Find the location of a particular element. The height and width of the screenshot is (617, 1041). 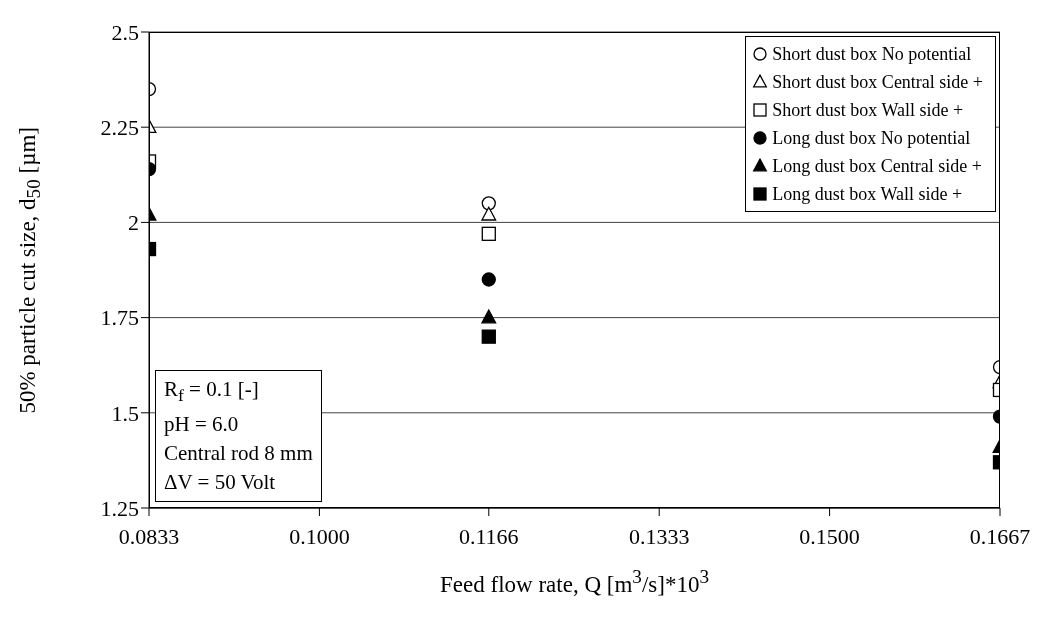

y-tick-label: 1.75 is located at coordinates (119, 318).